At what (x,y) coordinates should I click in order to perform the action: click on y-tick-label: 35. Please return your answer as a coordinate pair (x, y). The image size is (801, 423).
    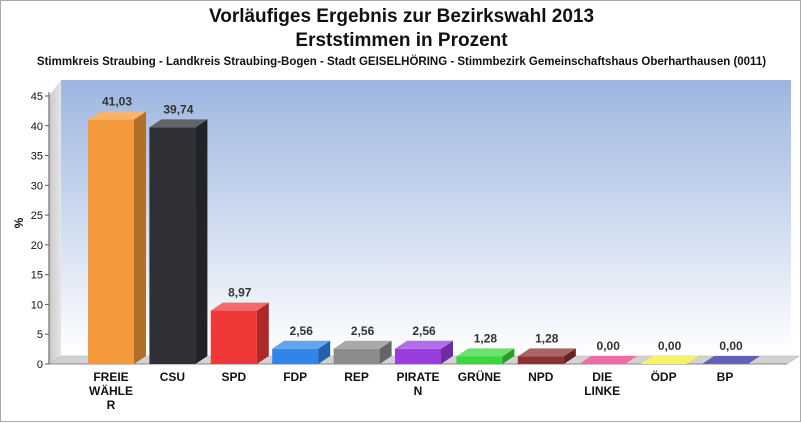
    Looking at the image, I should click on (37, 157).